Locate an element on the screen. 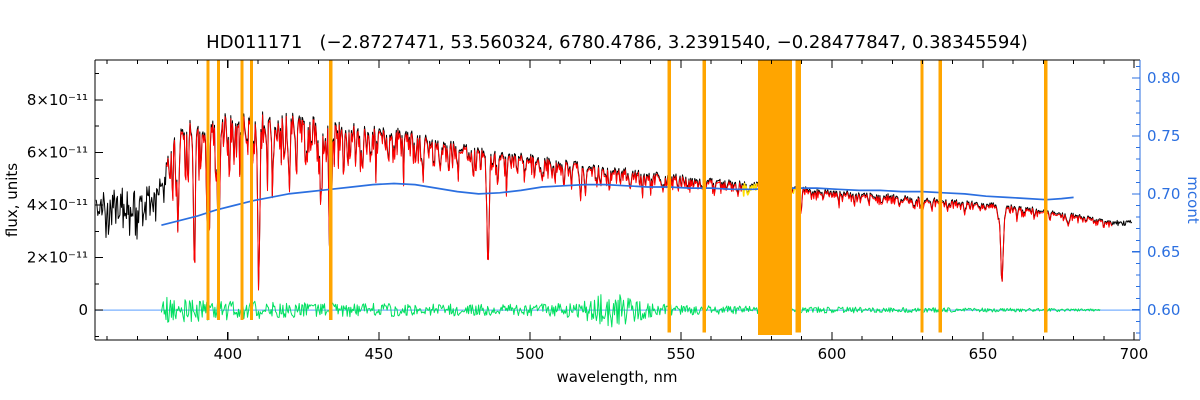 This screenshot has width=1200, height=400. x-tick-label: 500 is located at coordinates (530, 354).